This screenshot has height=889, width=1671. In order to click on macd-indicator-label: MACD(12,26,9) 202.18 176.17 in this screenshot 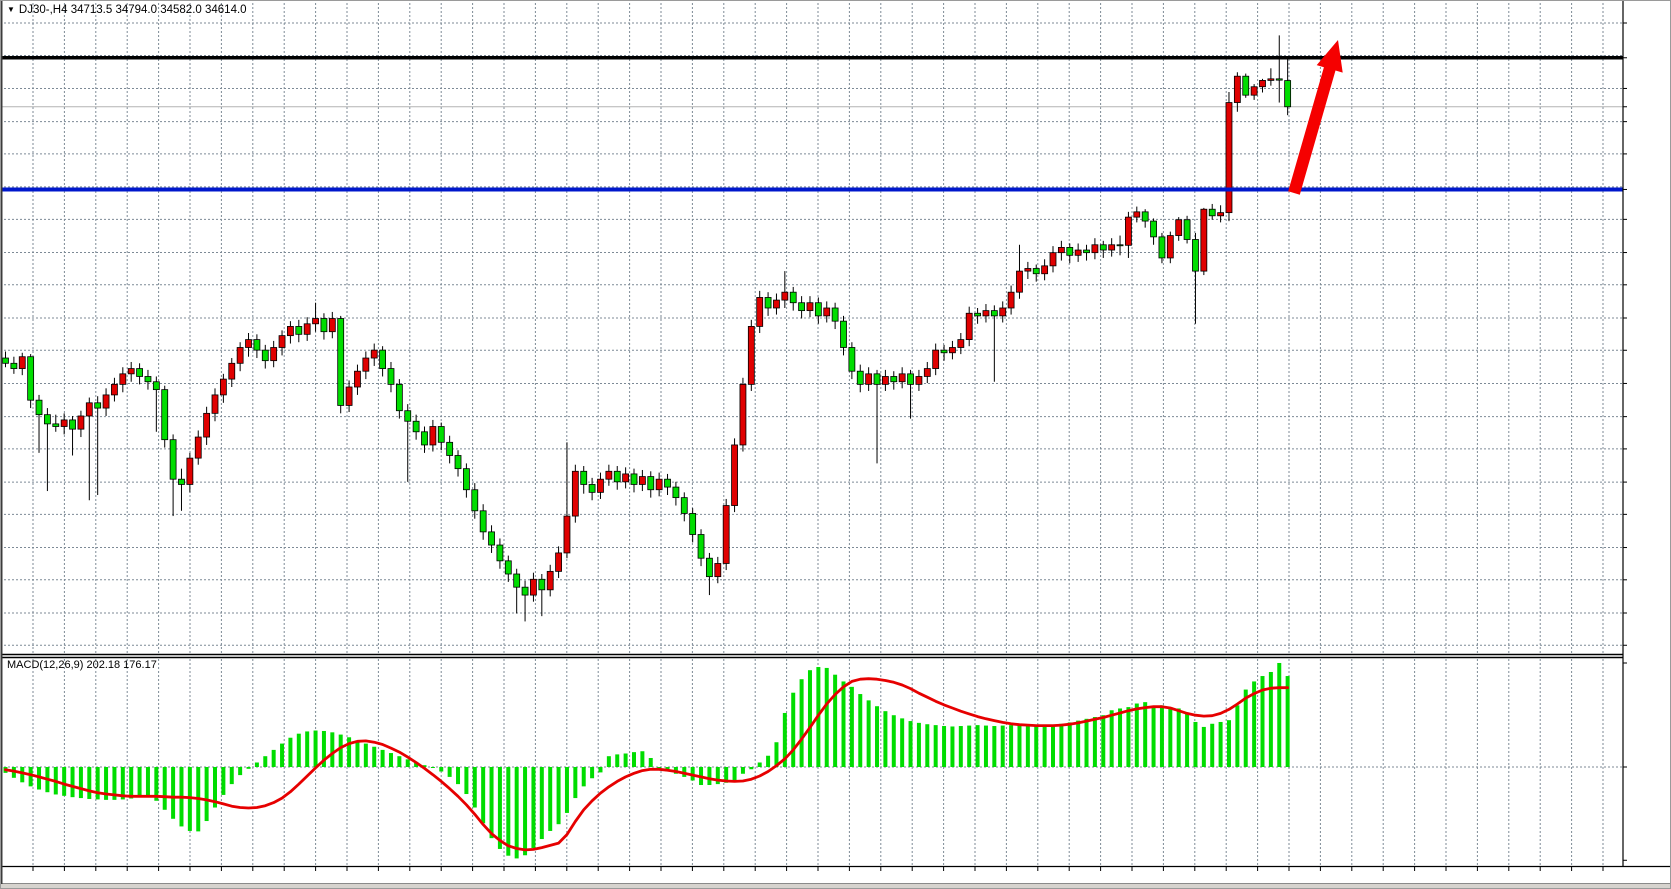, I will do `click(82, 665)`.